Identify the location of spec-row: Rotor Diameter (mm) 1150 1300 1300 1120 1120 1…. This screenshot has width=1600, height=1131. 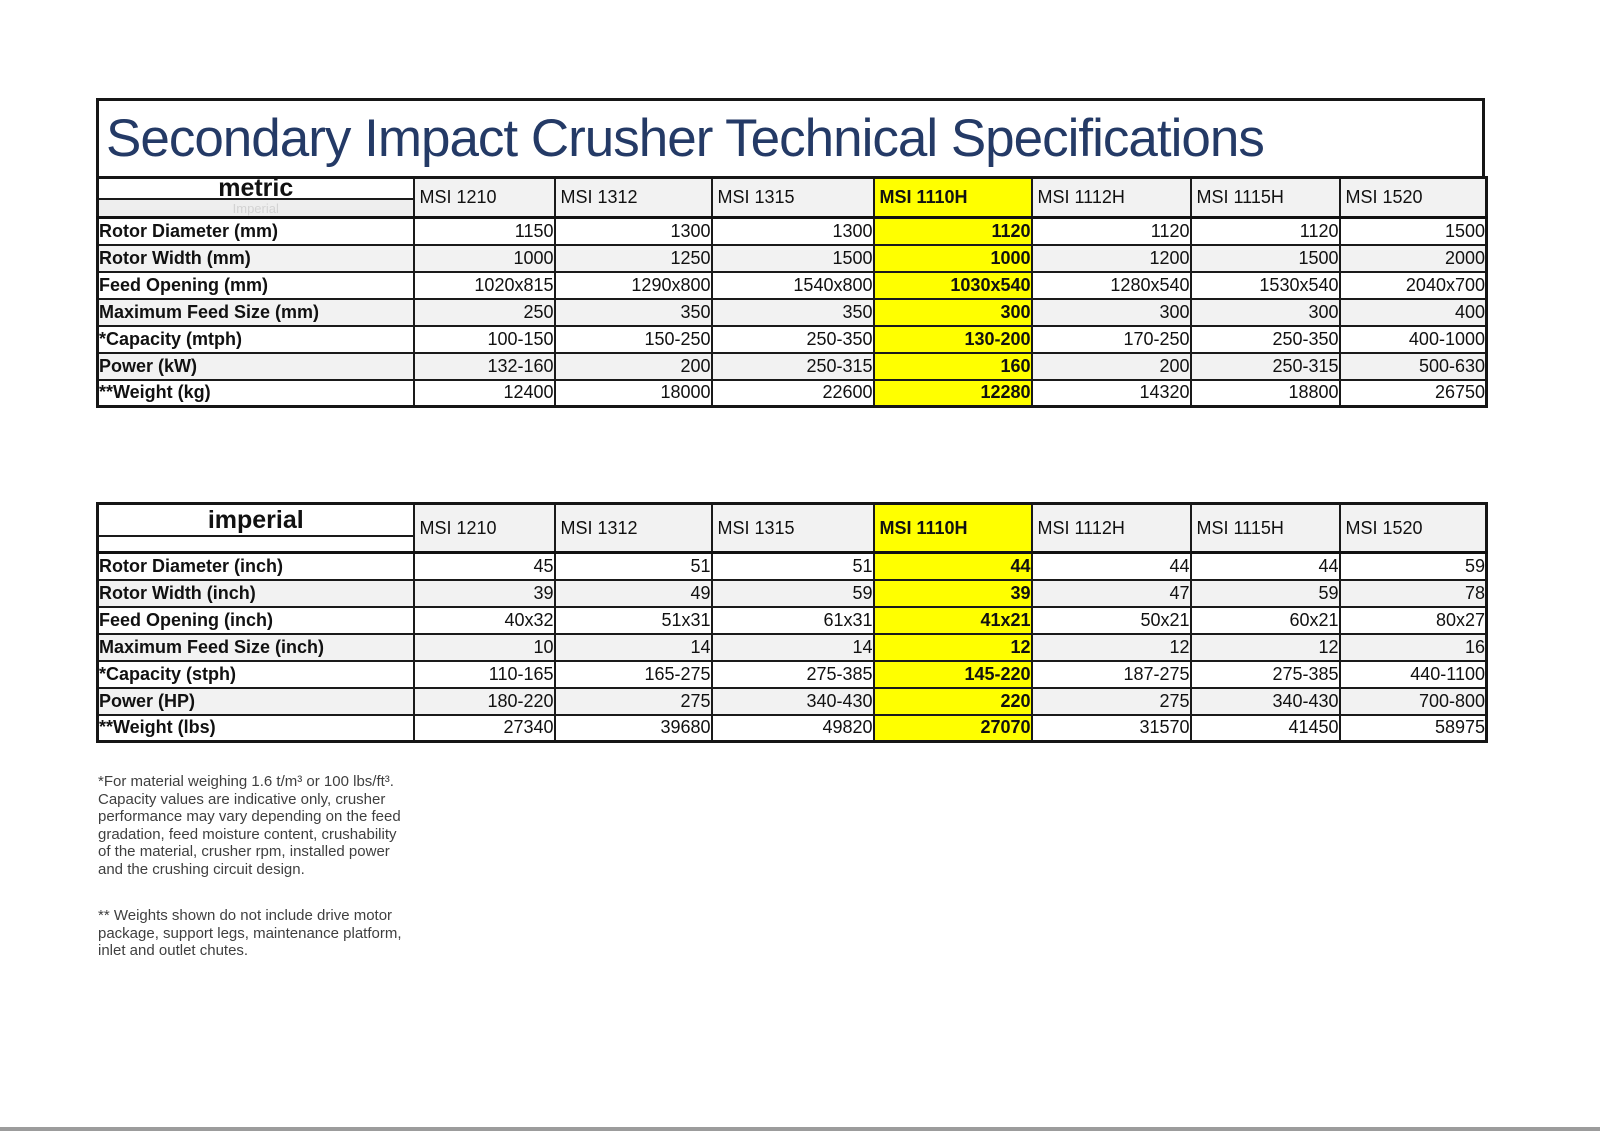
(792, 231).